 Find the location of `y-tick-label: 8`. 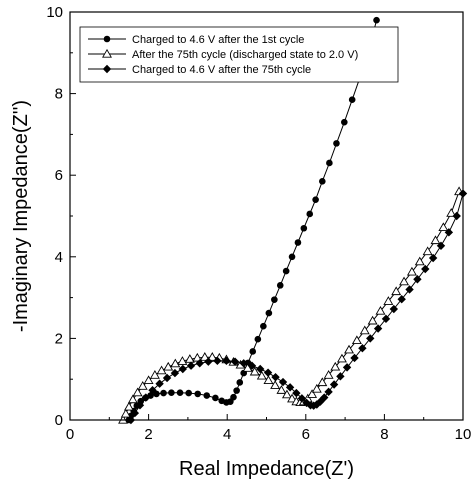

y-tick-label: 8 is located at coordinates (59, 94).